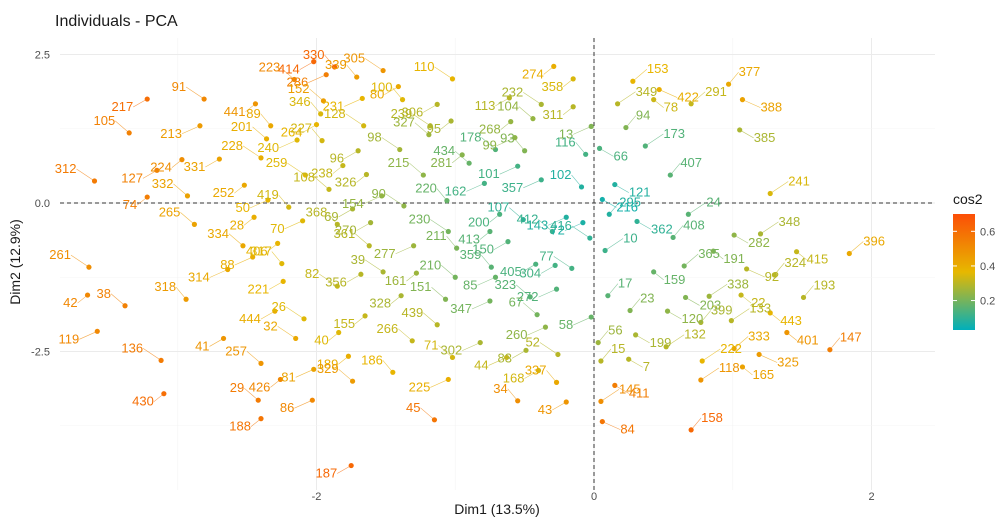 This screenshot has width=1002, height=519. Describe the element at coordinates (250, 318) in the screenshot. I see `point-label: 444` at that location.